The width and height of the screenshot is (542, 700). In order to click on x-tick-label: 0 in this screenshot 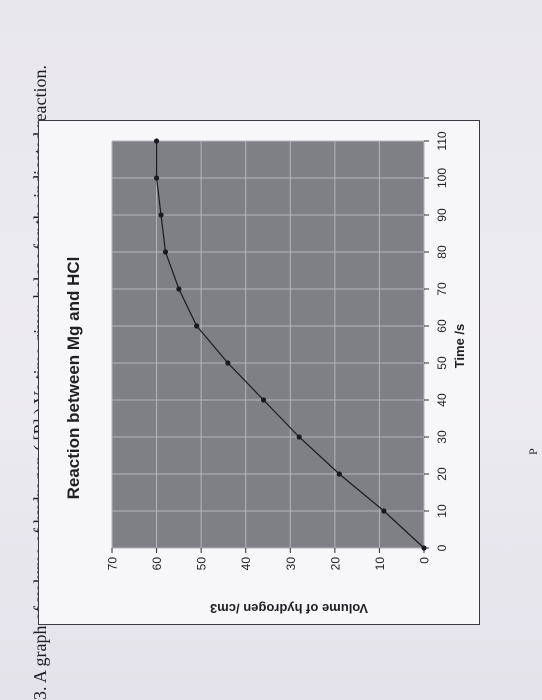, I will do `click(442, 547)`.